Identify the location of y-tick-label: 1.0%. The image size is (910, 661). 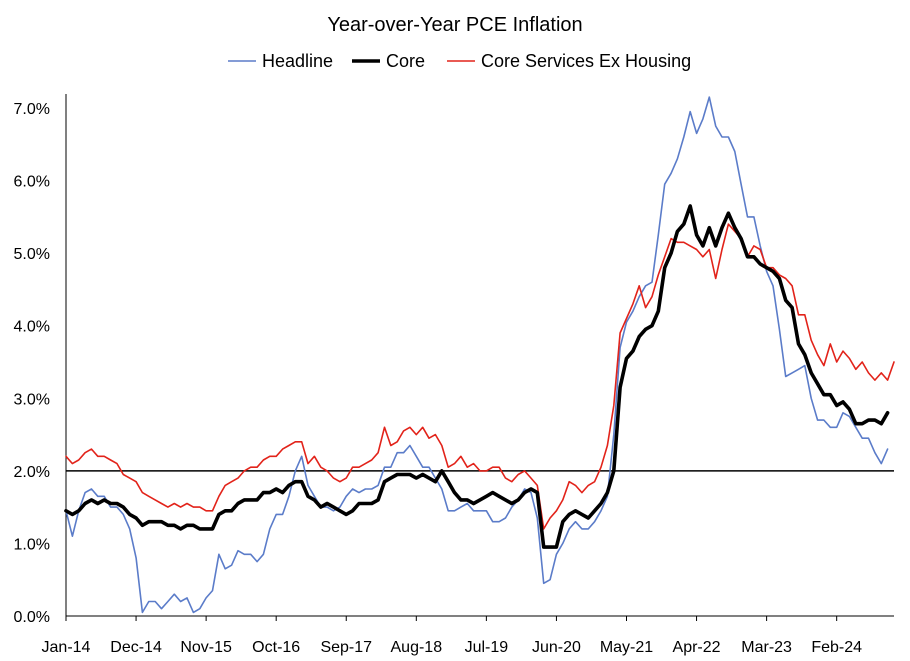
(32, 544).